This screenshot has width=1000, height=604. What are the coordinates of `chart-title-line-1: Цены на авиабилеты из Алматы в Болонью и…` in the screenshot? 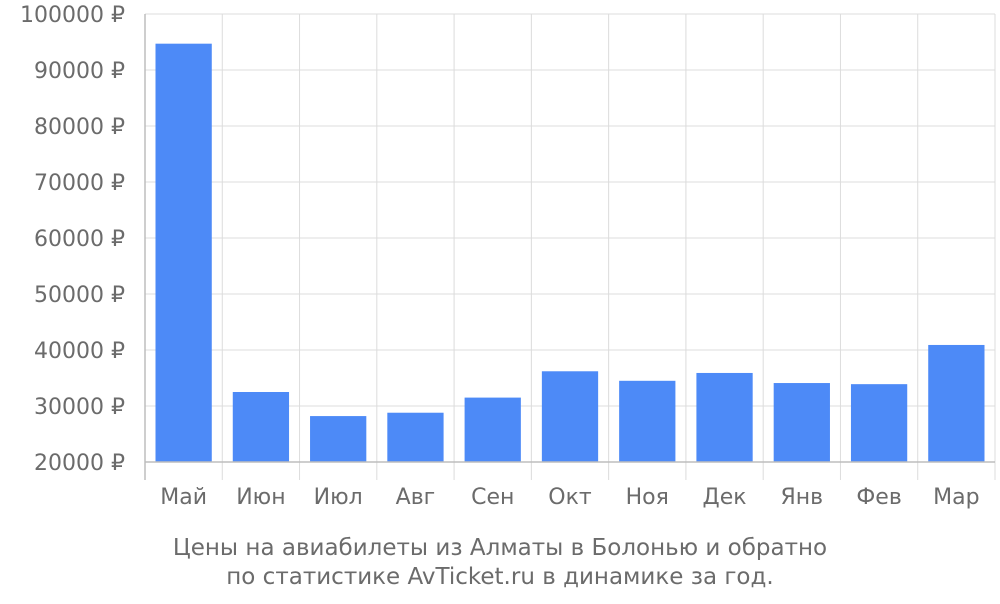 It's located at (500, 548).